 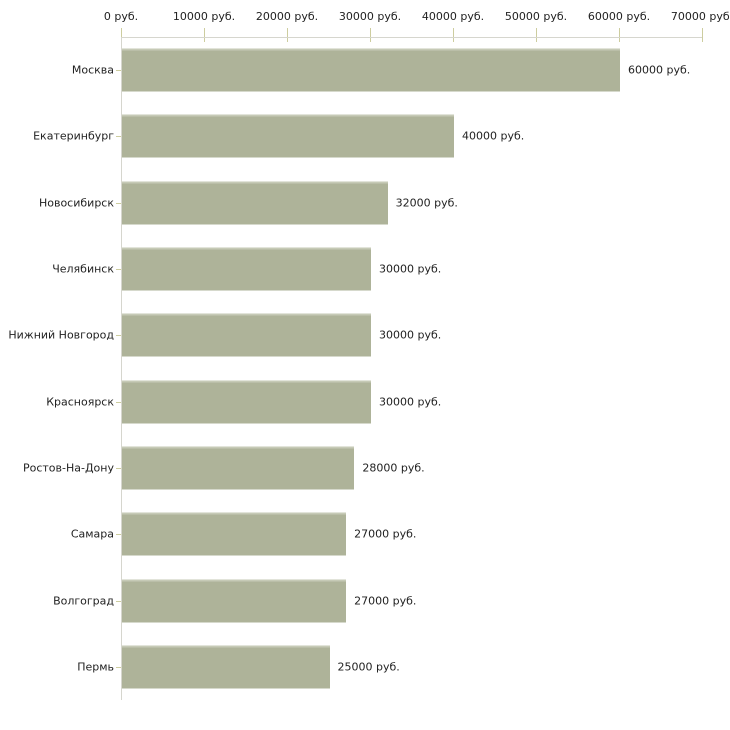 What do you see at coordinates (92, 534) in the screenshot?
I see `category-label: Самара` at bounding box center [92, 534].